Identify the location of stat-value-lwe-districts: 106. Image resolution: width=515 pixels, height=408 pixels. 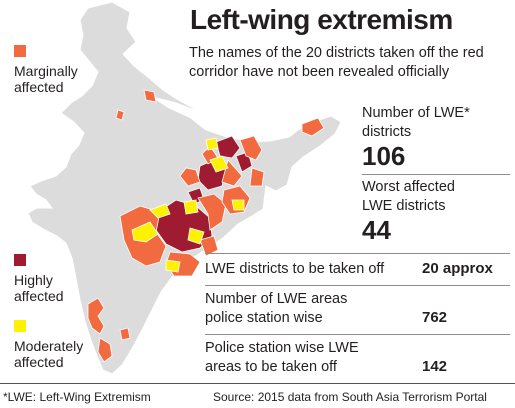
(384, 156).